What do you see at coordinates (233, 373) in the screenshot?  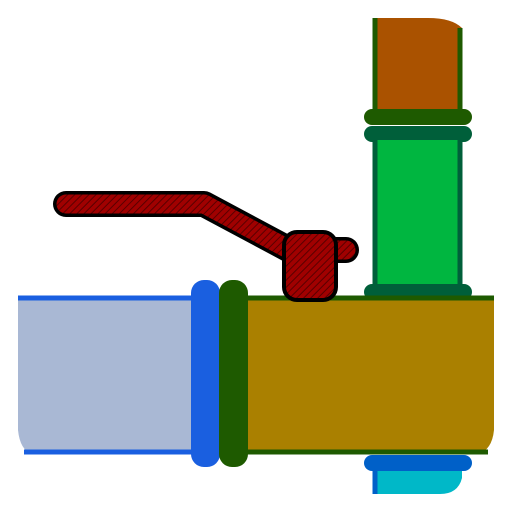 I see `valve-body-flange` at bounding box center [233, 373].